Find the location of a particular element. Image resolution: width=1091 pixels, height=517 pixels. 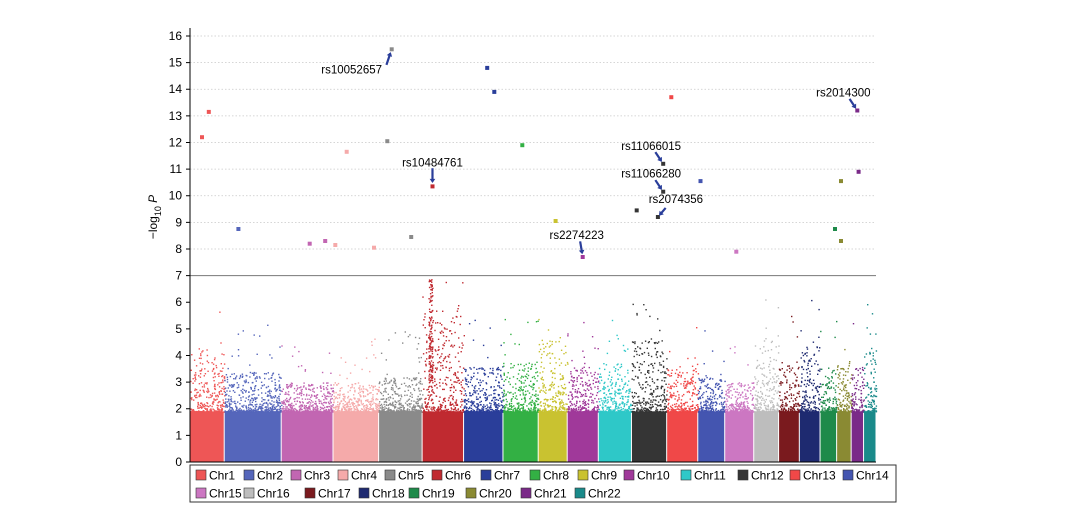

chr-base-chr2 is located at coordinates (252, 436).